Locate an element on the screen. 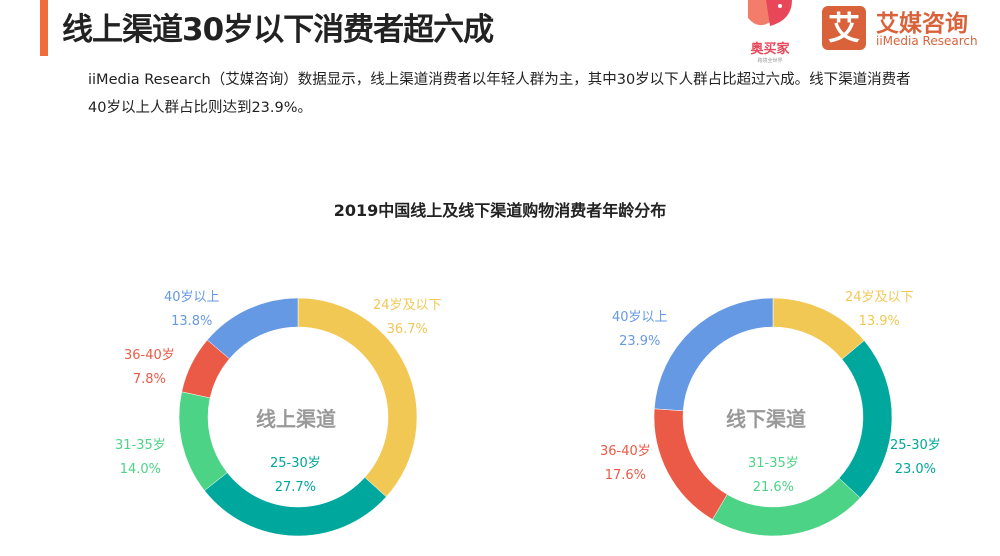 The height and width of the screenshot is (556, 1000). aomaijia-logo: 奥买家 跨境全世界 is located at coordinates (770, 32).